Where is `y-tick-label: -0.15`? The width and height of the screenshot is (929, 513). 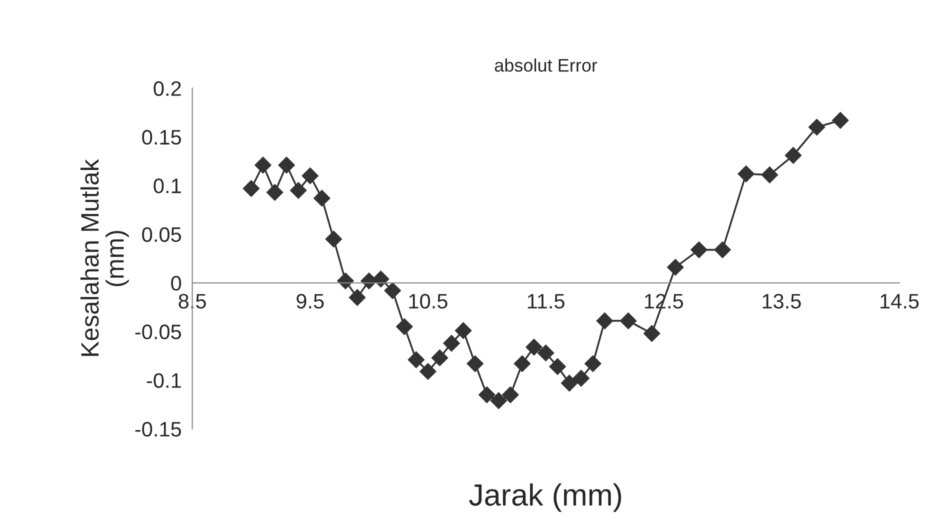
y-tick-label: -0.15 is located at coordinates (158, 429).